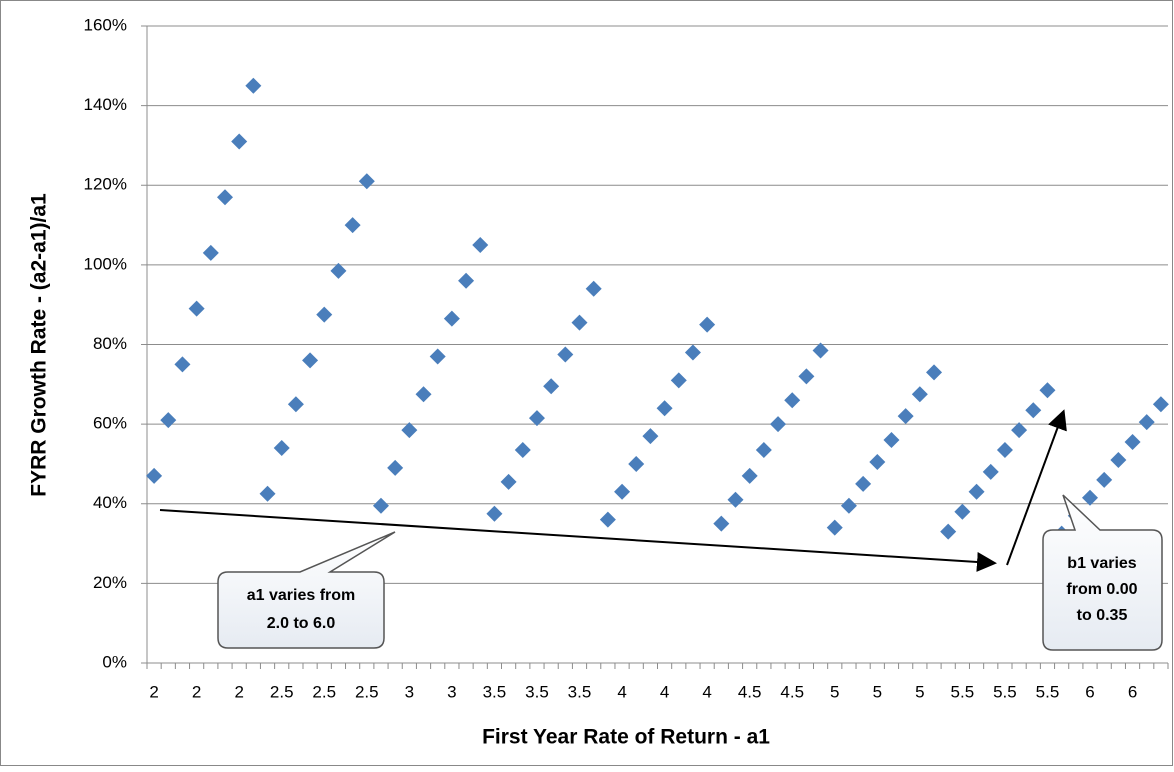 The image size is (1174, 772). I want to click on y-tick-label: 80%, so click(110, 343).